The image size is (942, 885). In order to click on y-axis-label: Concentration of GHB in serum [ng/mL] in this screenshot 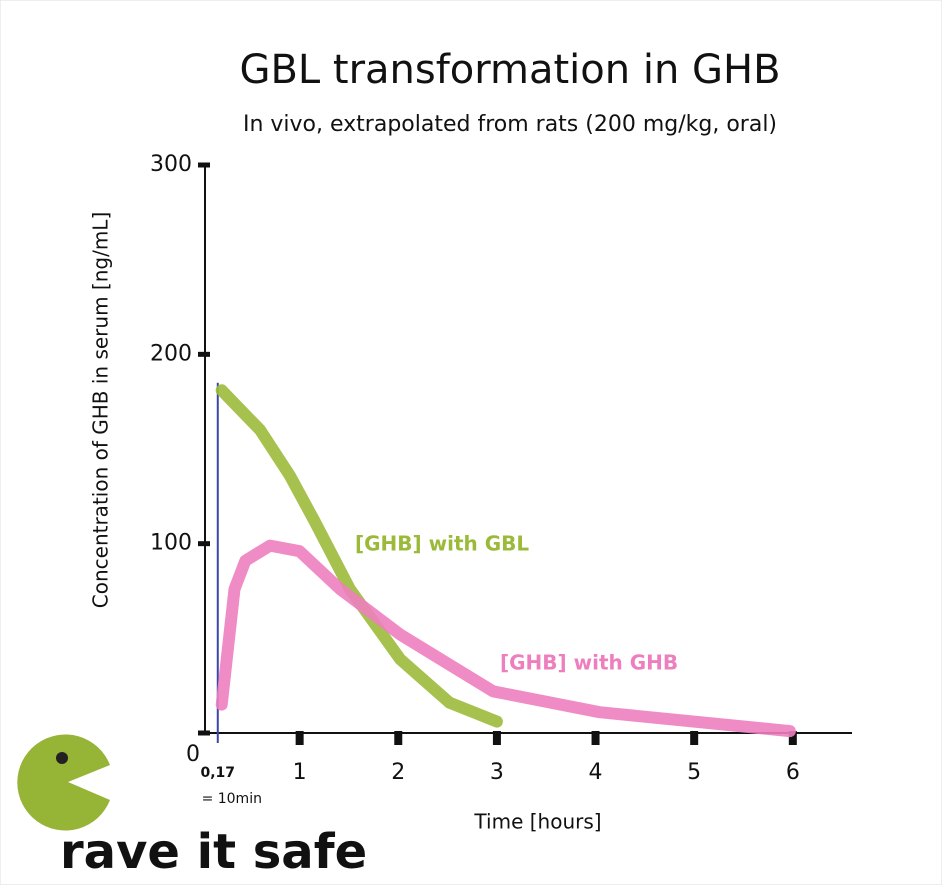, I will do `click(101, 410)`.